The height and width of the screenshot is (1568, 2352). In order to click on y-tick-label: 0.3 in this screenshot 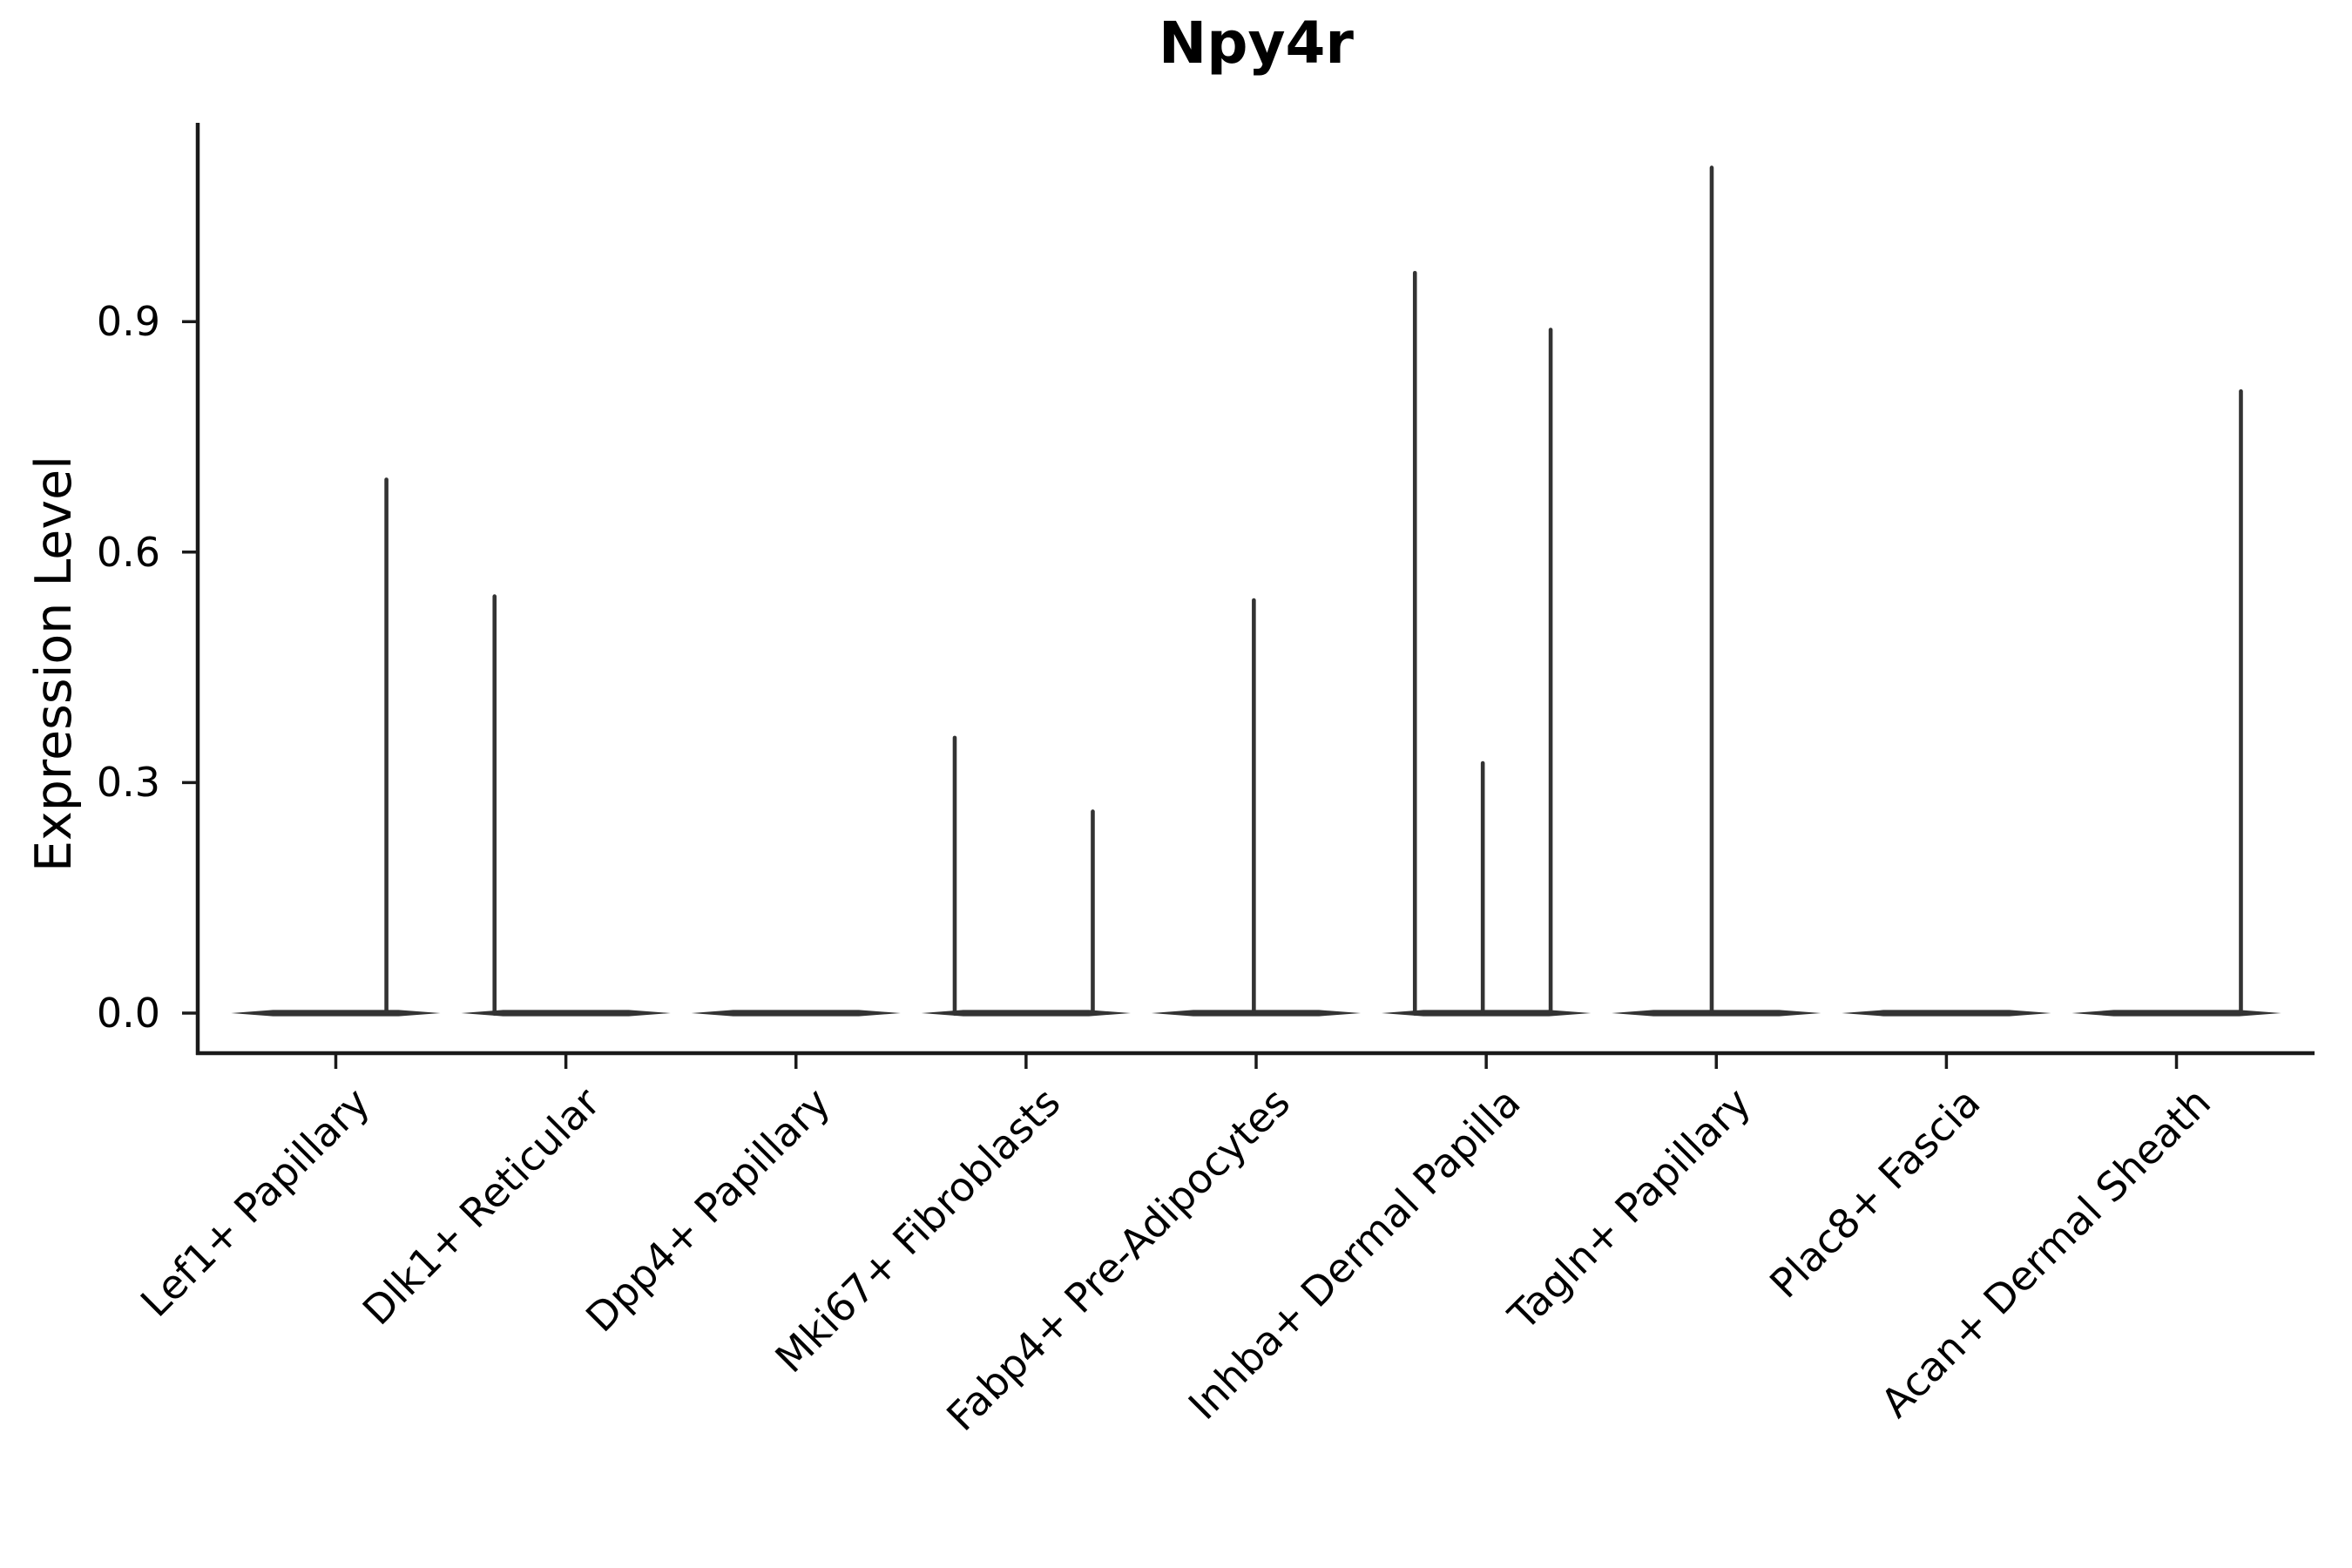, I will do `click(128, 783)`.